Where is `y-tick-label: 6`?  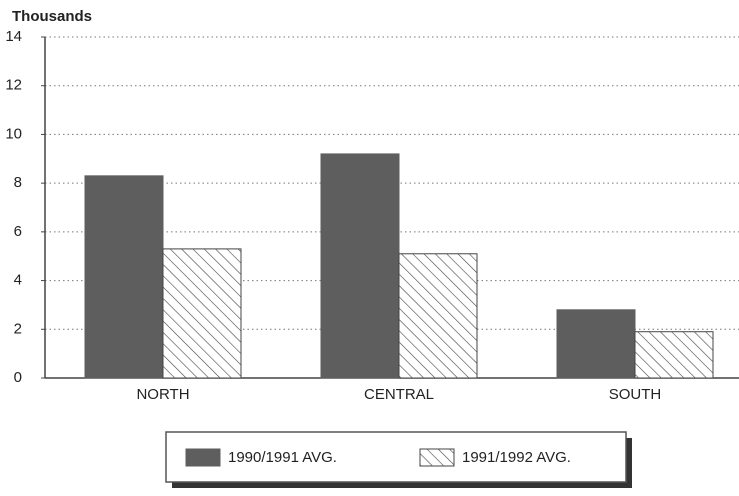
y-tick-label: 6 is located at coordinates (18, 231).